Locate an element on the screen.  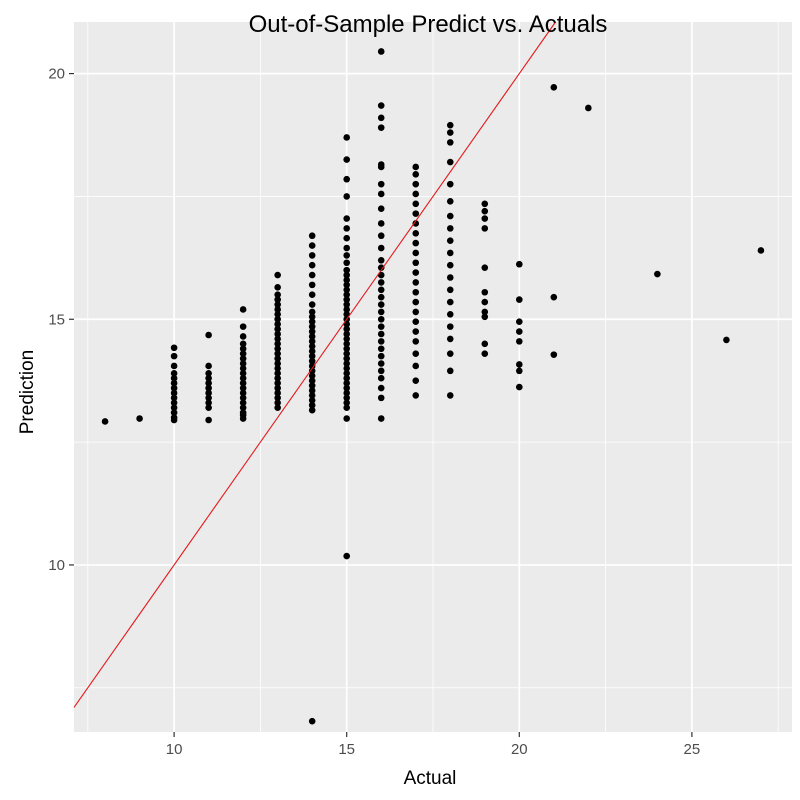
x-tick-label: 20 is located at coordinates (519, 749).